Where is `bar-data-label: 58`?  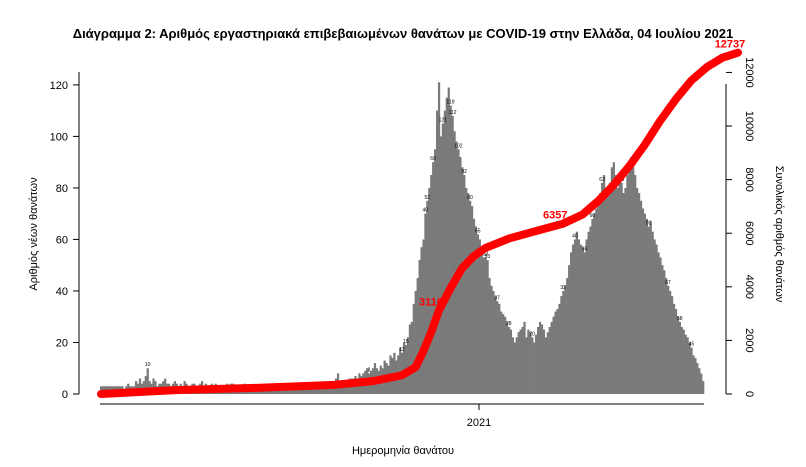
bar-data-label: 58 is located at coordinates (680, 319).